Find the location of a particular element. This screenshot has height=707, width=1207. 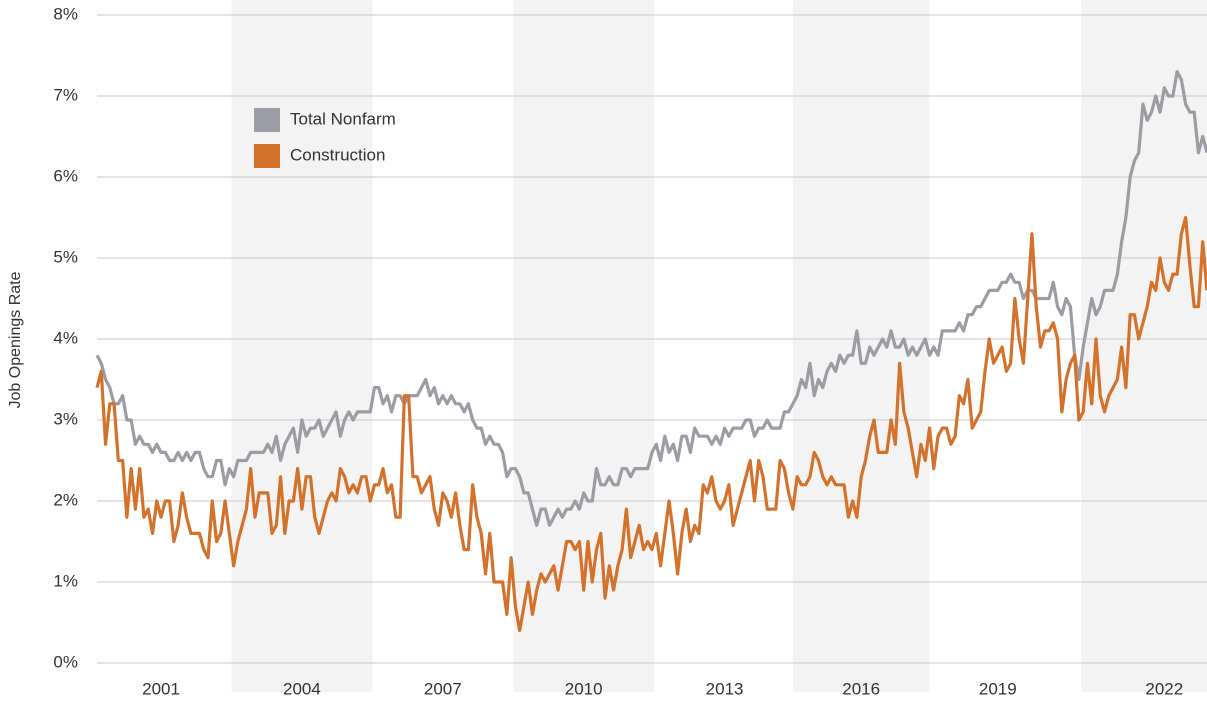

x-tick-label: 2016 is located at coordinates (861, 688).